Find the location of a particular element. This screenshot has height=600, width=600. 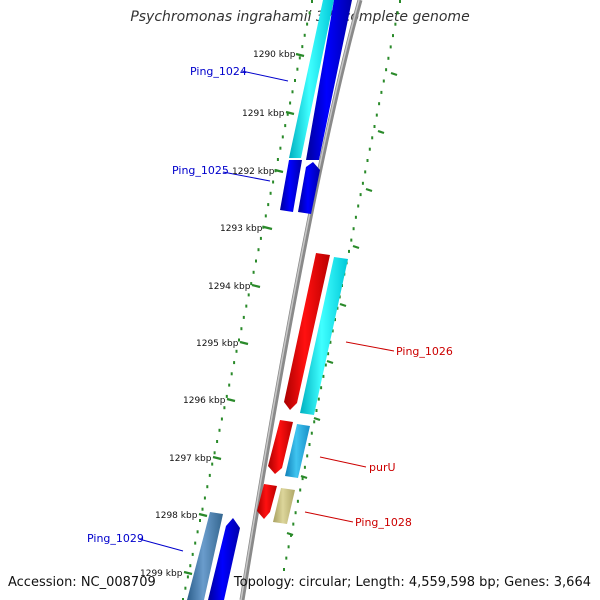

gene-Ping_1025-cds is located at coordinates (291, 186).